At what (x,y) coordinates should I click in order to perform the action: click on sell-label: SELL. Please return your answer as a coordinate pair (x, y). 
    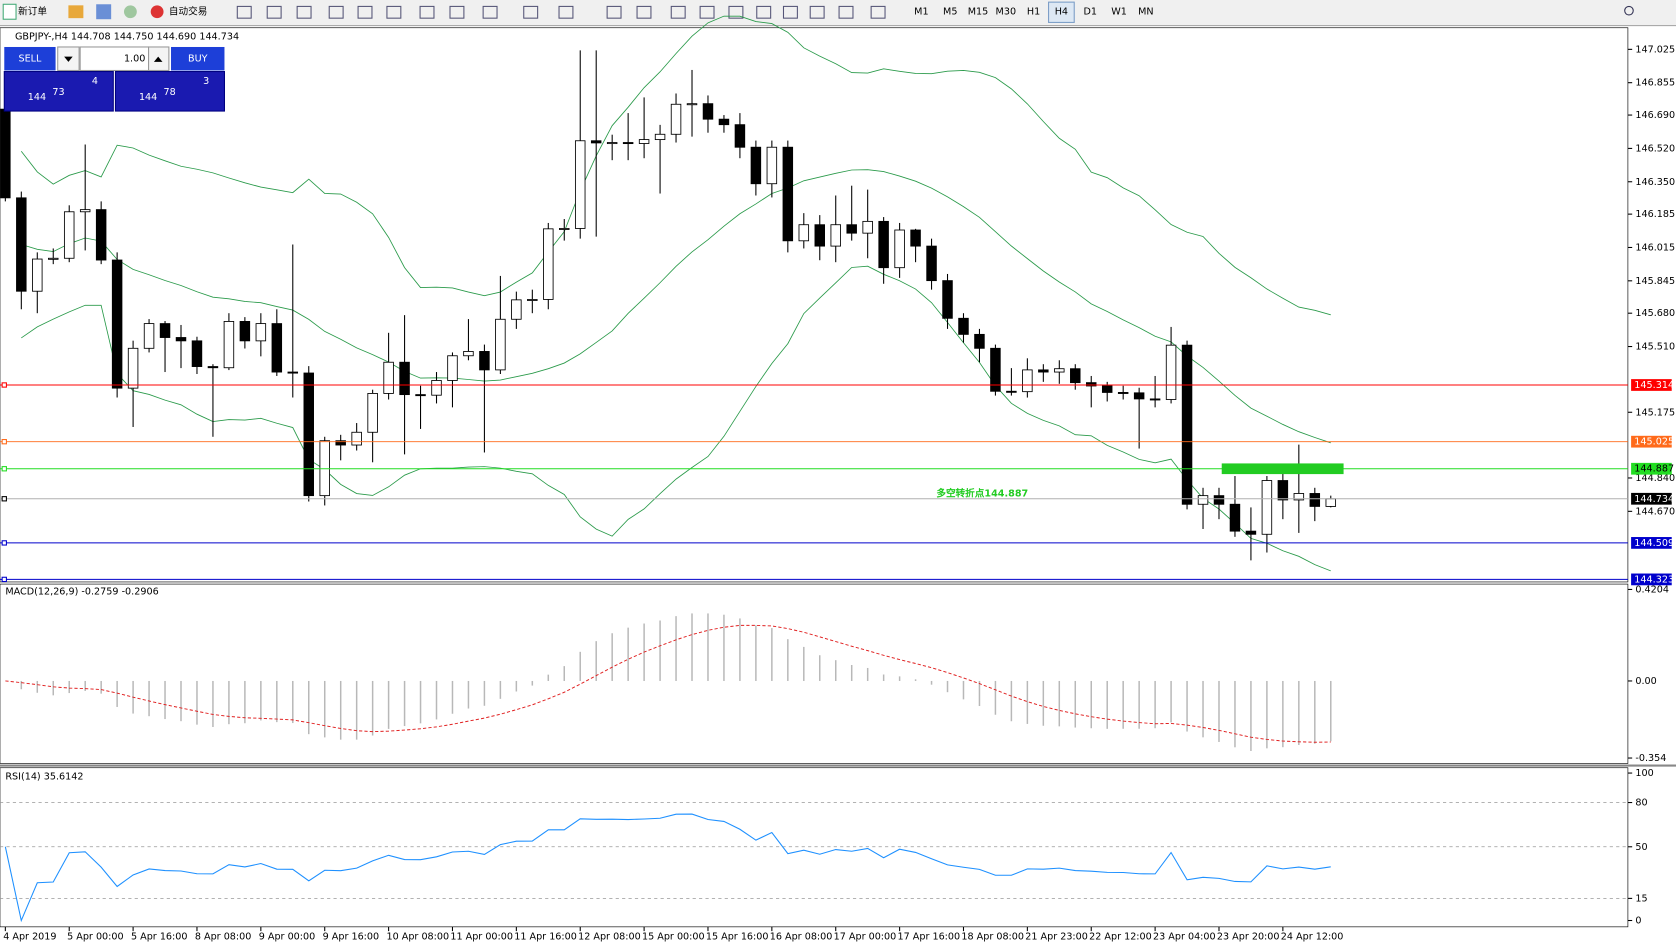
    Looking at the image, I should click on (30, 59).